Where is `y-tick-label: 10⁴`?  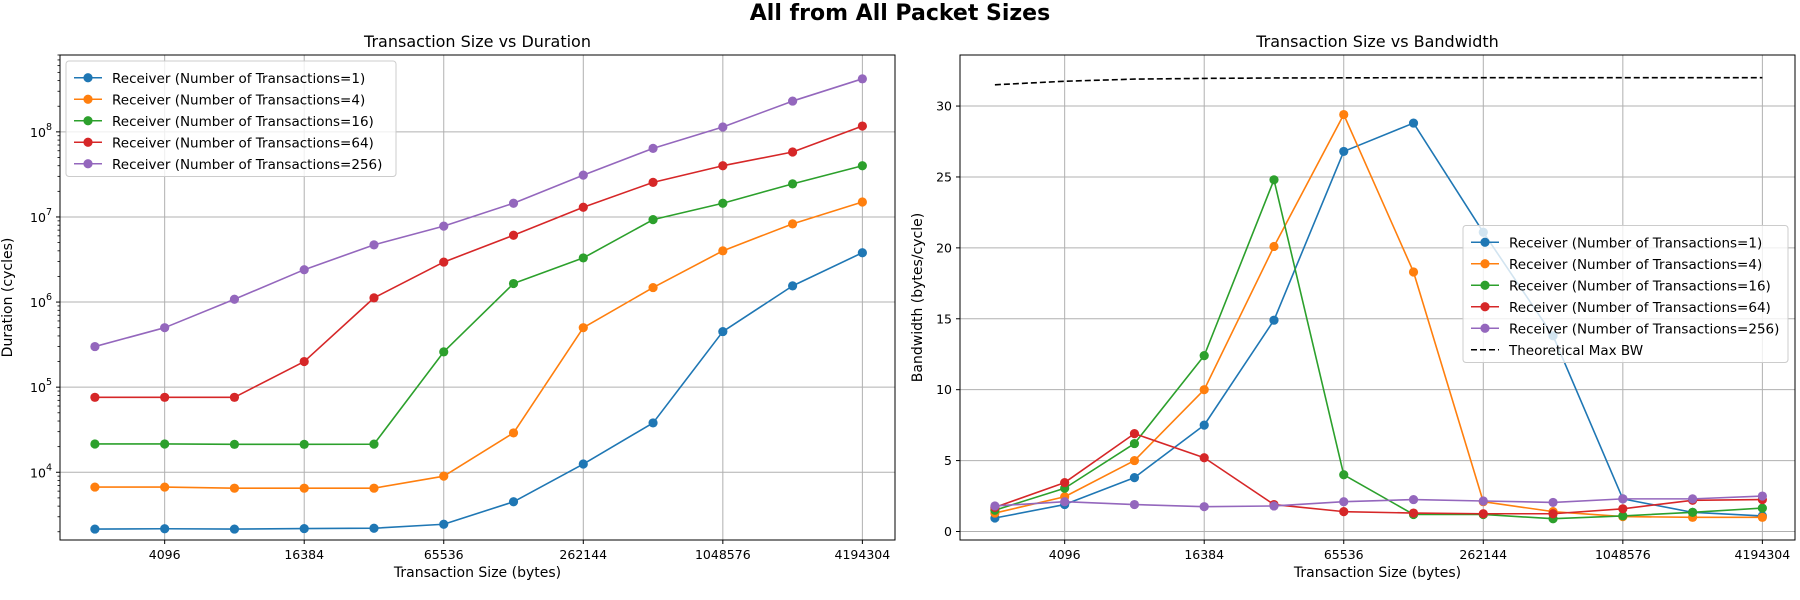
y-tick-label: 10⁴ is located at coordinates (41, 471).